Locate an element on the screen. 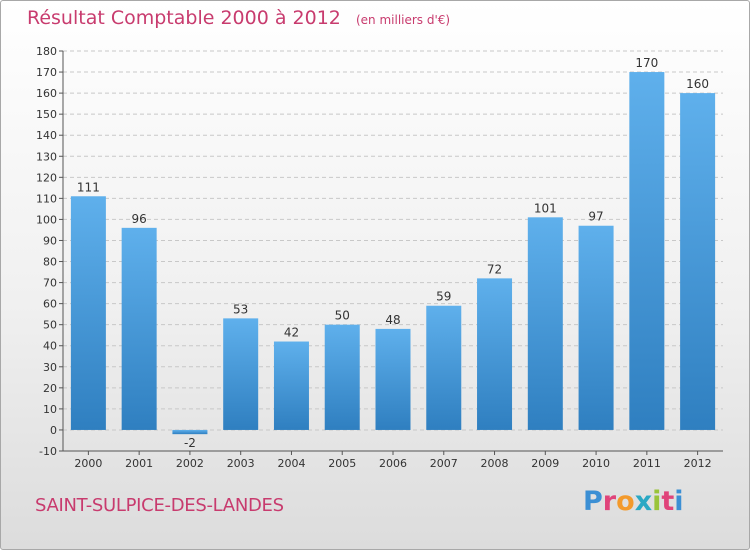 Image resolution: width=750 pixels, height=550 pixels. y-tick-label: 130 is located at coordinates (46, 156).